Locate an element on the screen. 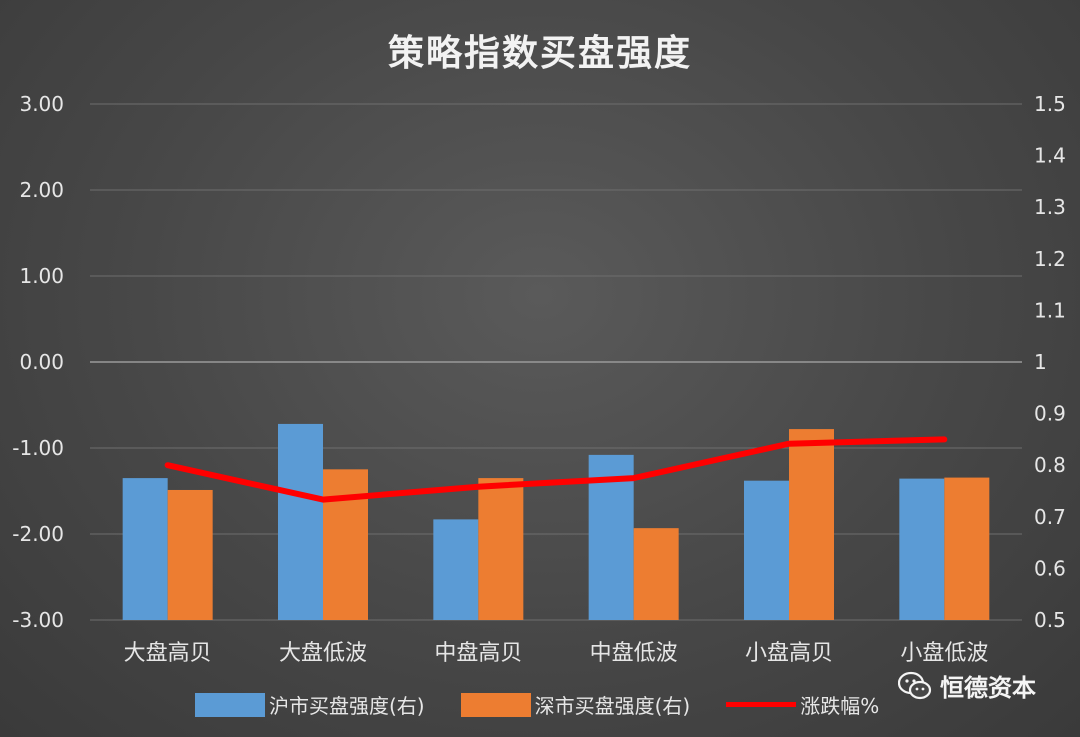  legend-swatch-change is located at coordinates (761, 704).